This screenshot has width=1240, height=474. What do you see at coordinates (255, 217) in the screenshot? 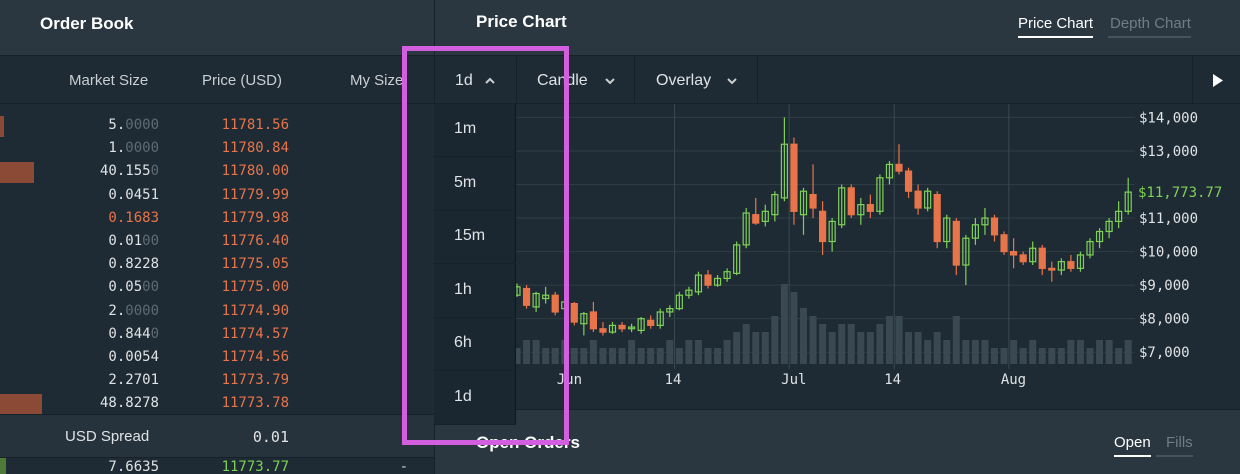
I see `ask-price: 11779.98` at bounding box center [255, 217].